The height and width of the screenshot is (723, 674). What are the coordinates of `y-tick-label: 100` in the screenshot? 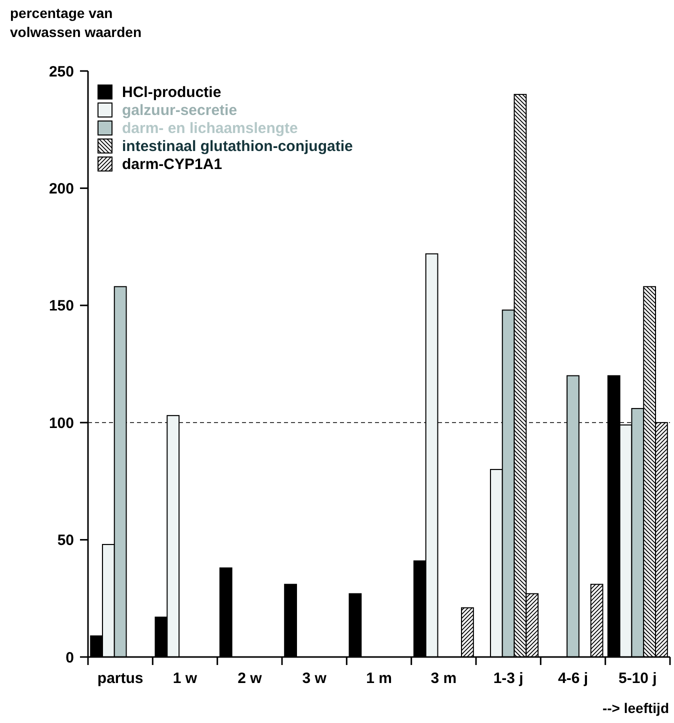 It's located at (61, 423).